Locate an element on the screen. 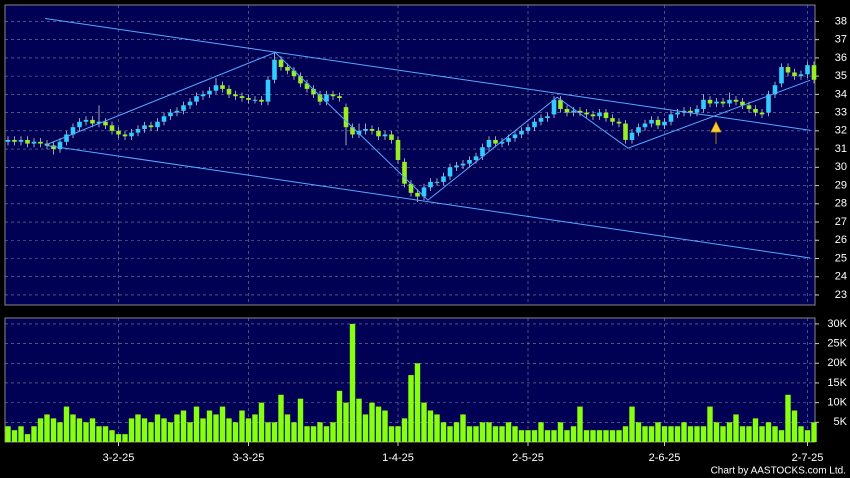 Image resolution: width=850 pixels, height=478 pixels. y-tick-label: 27 is located at coordinates (841, 222).